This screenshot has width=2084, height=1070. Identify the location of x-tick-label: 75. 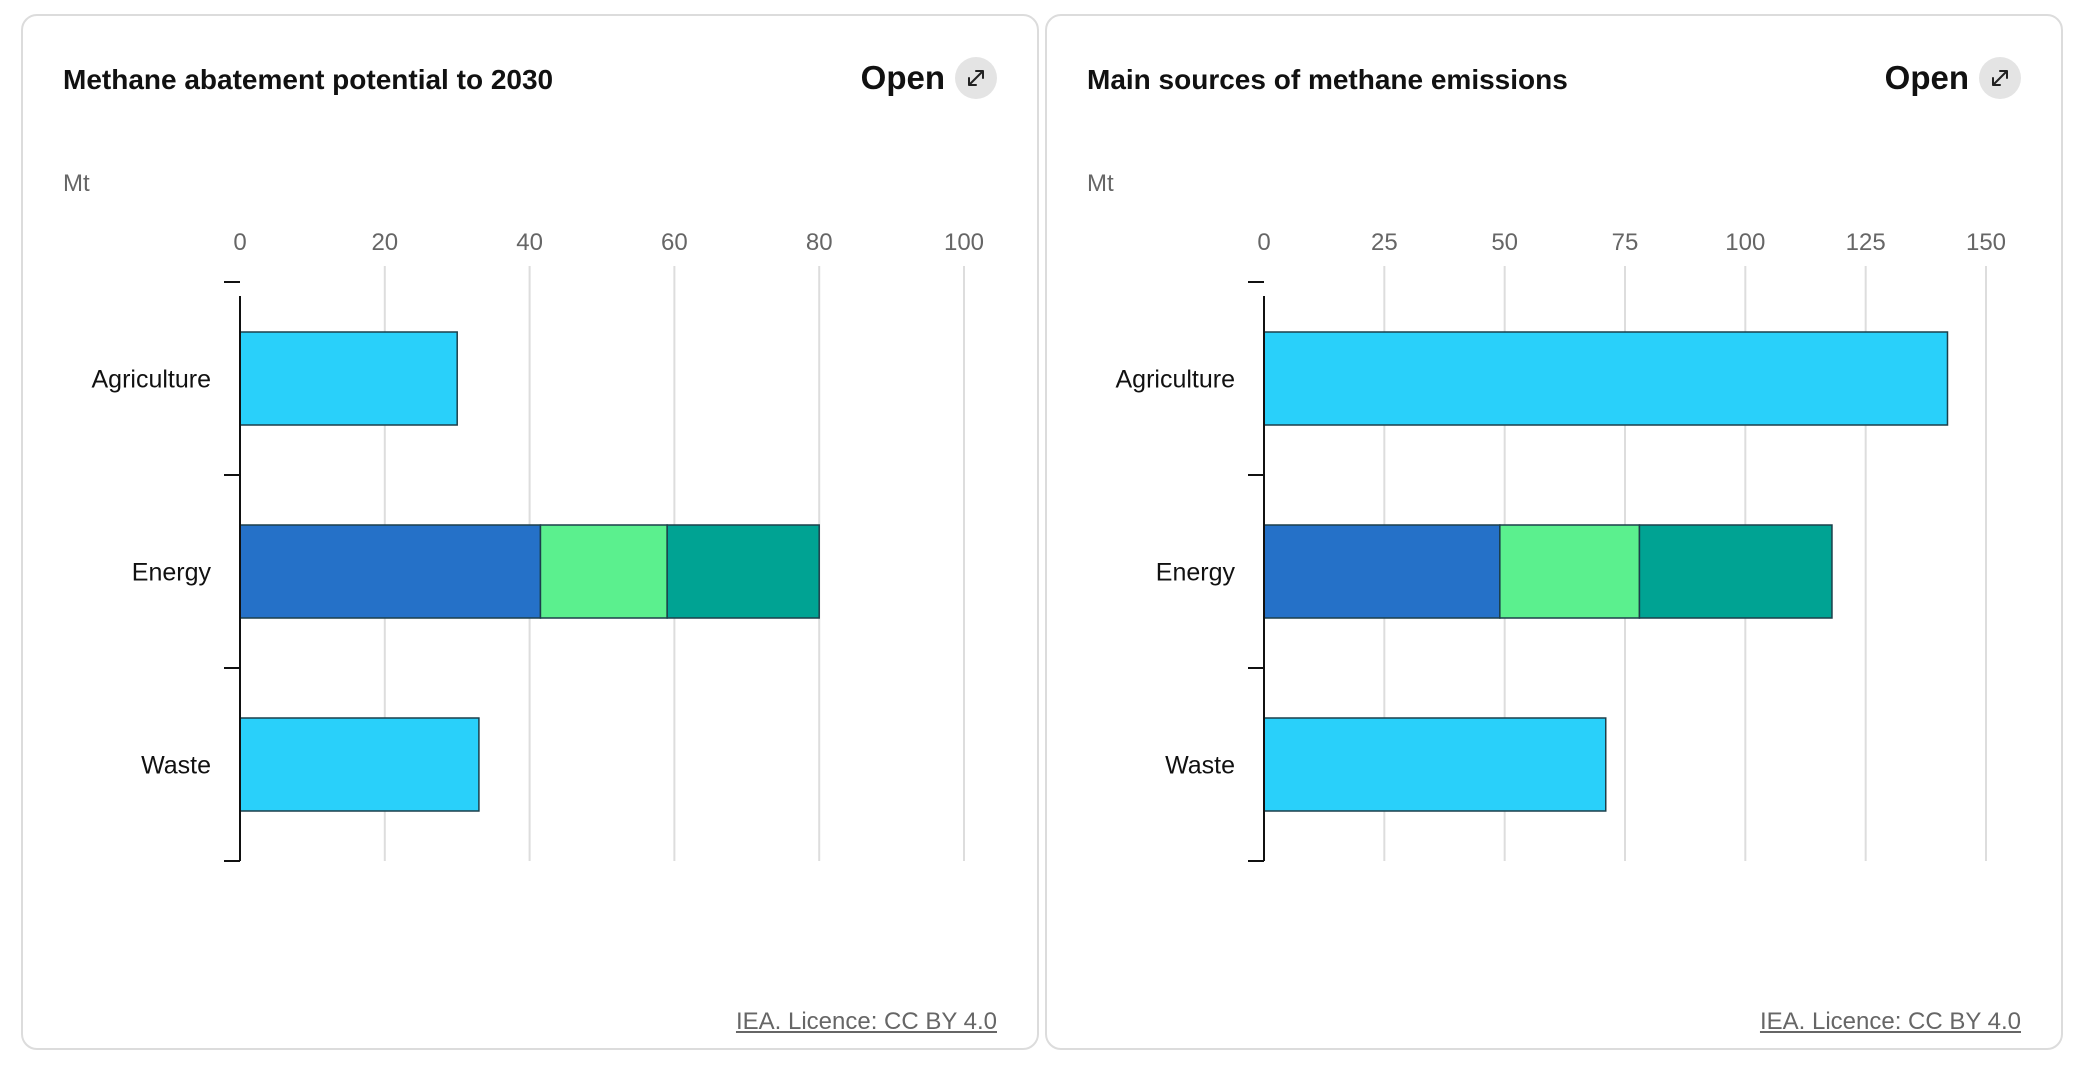
(1625, 242).